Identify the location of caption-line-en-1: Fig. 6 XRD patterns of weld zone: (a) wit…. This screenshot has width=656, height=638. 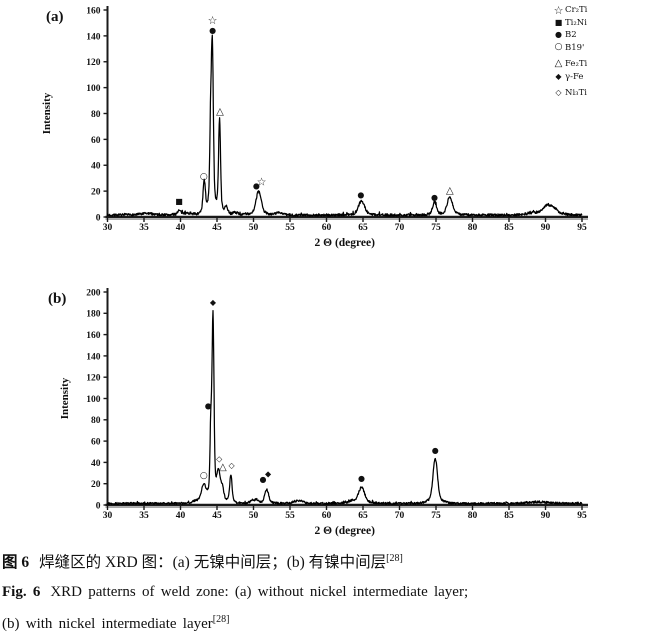
(328, 592).